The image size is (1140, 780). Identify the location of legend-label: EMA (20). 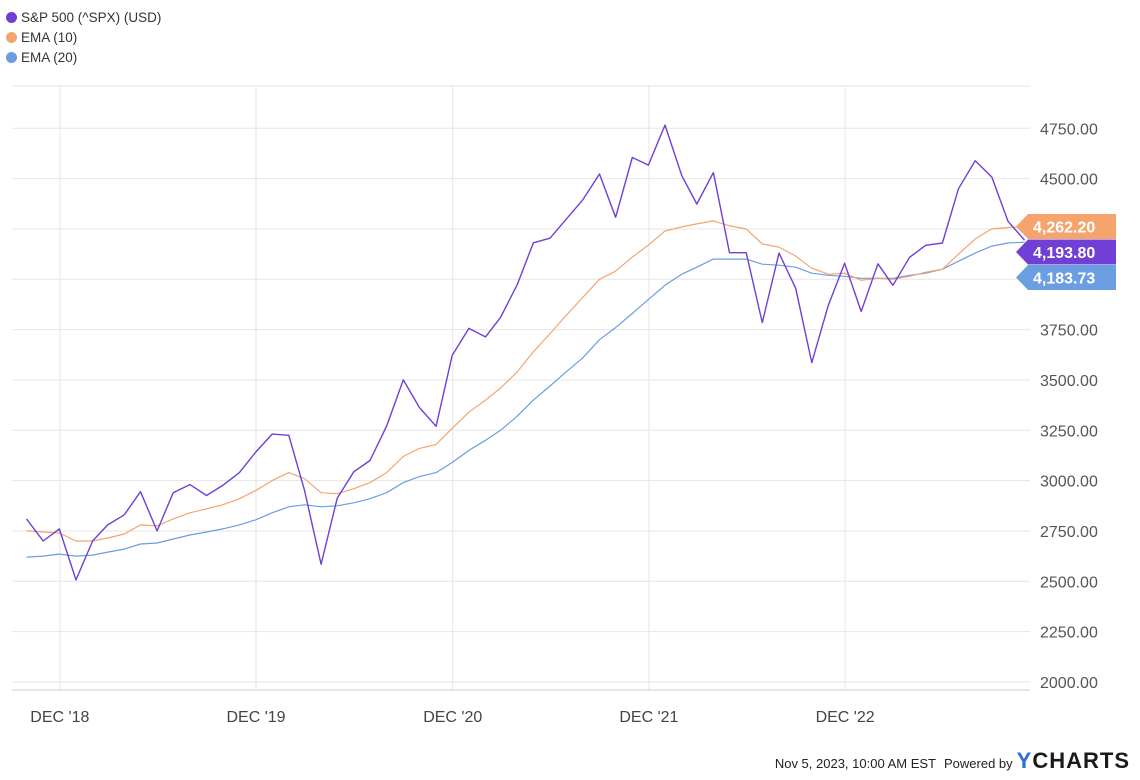
(49, 57).